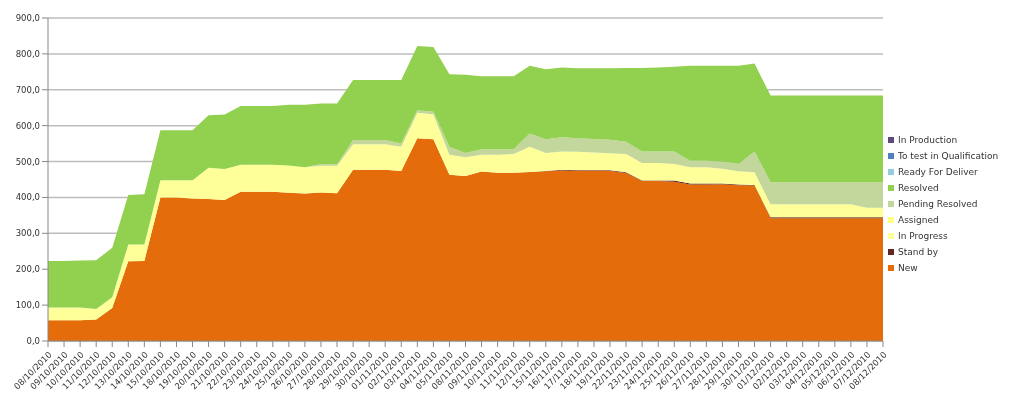 The image size is (1024, 407). Describe the element at coordinates (27, 161) in the screenshot. I see `y-tick-label: 500,0` at that location.